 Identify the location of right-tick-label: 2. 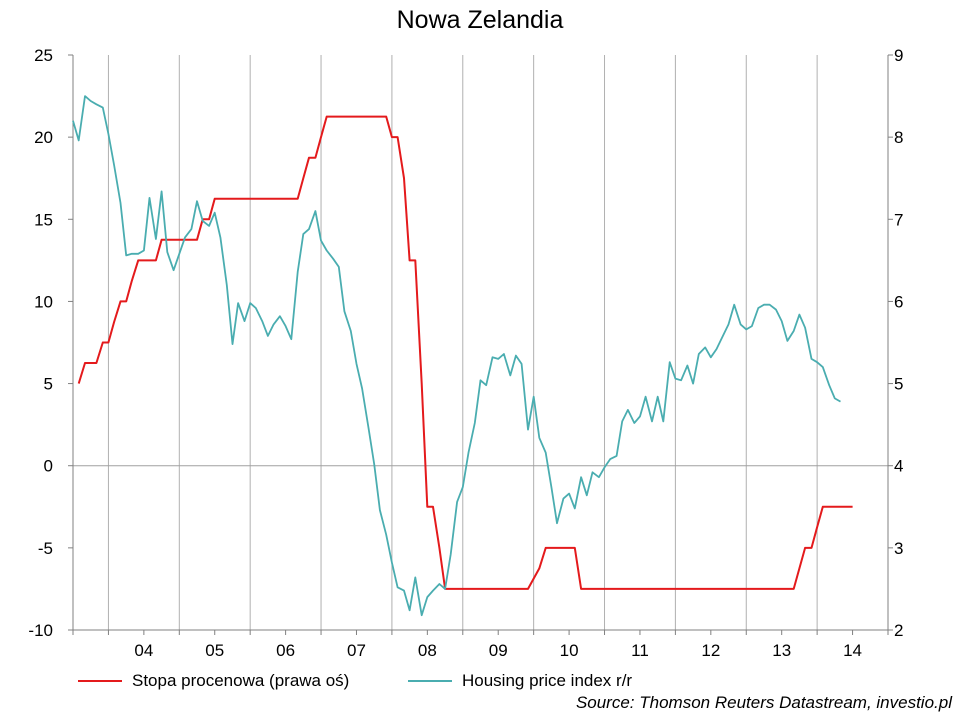
(898, 630).